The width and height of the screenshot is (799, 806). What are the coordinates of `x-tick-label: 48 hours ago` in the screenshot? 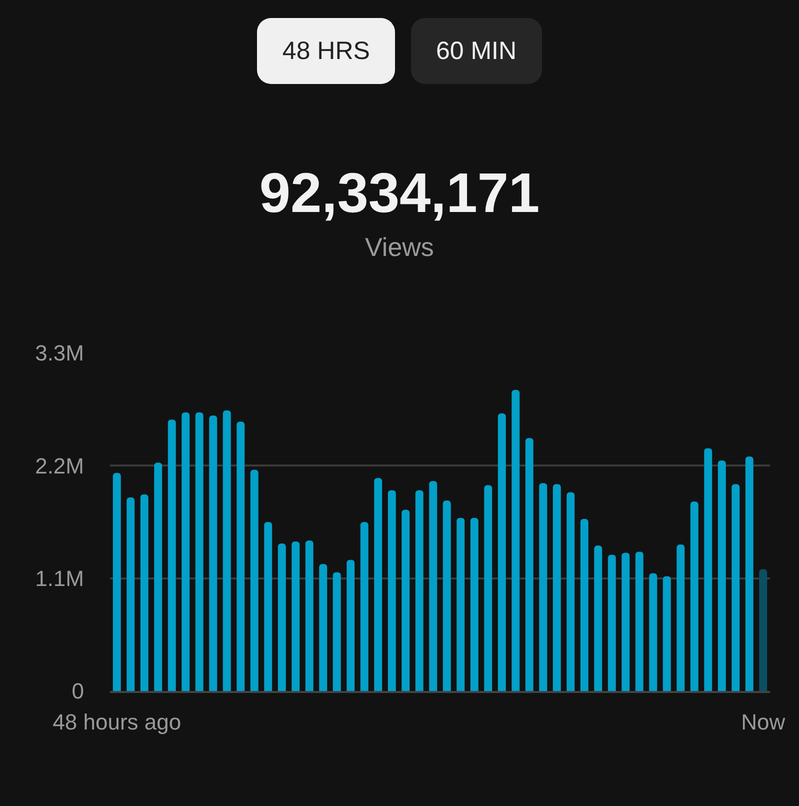 It's located at (117, 721).